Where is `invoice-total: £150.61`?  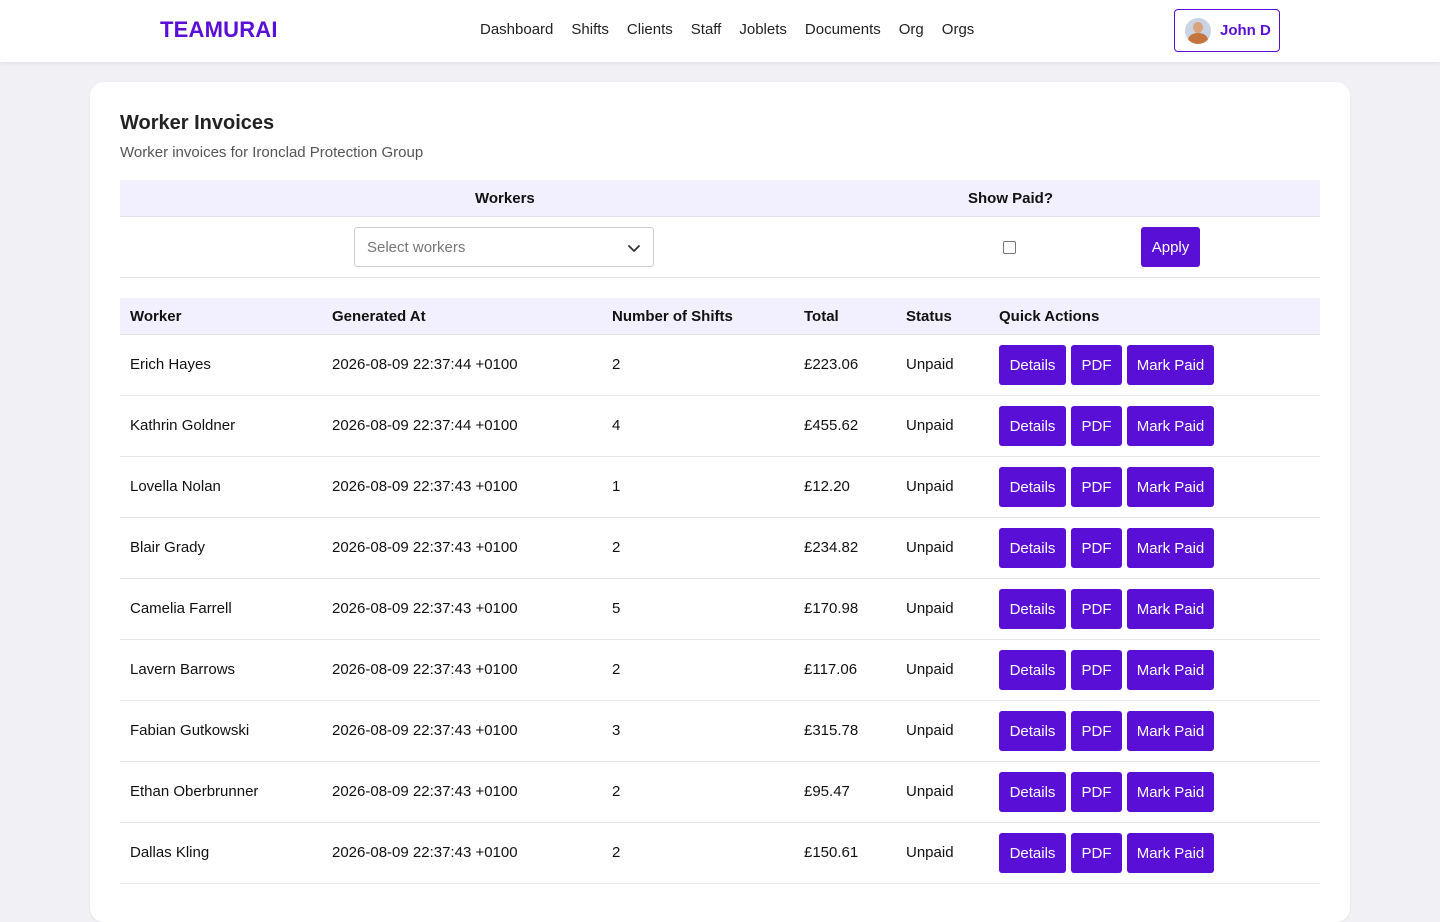
invoice-total: £150.61 is located at coordinates (831, 852).